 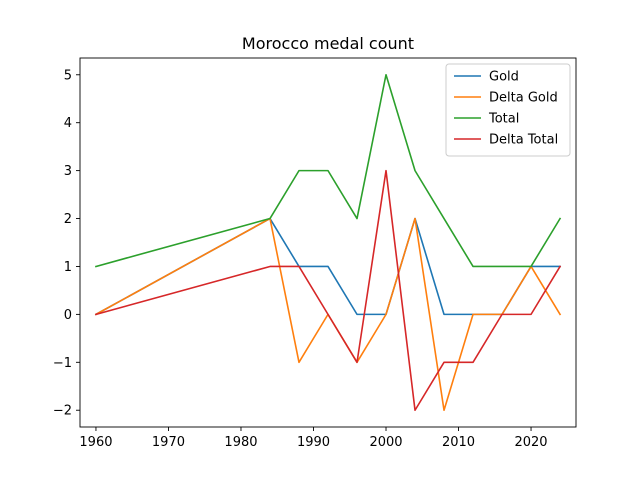 What do you see at coordinates (385, 442) in the screenshot?
I see `x-tick-label: 2000` at bounding box center [385, 442].